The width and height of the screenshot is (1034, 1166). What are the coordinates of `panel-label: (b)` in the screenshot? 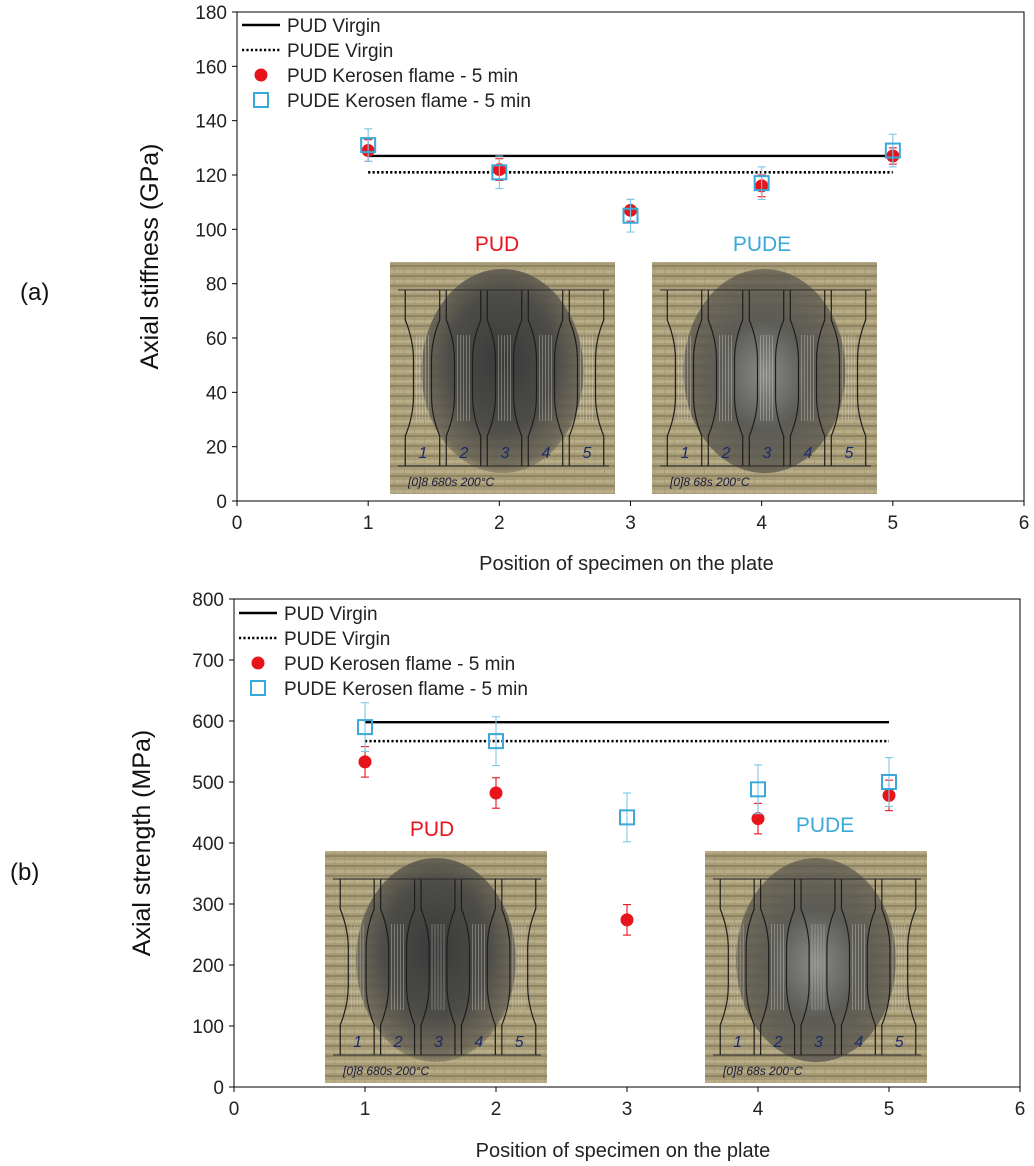 It's located at (24, 872).